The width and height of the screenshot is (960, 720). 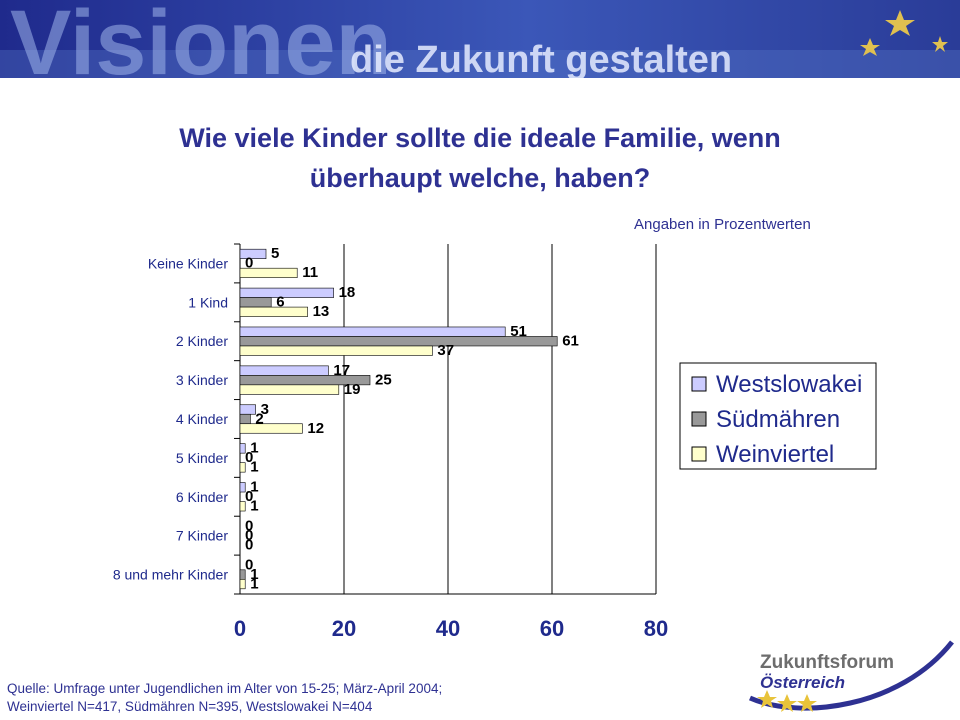 What do you see at coordinates (310, 272) in the screenshot?
I see `data-label: 11` at bounding box center [310, 272].